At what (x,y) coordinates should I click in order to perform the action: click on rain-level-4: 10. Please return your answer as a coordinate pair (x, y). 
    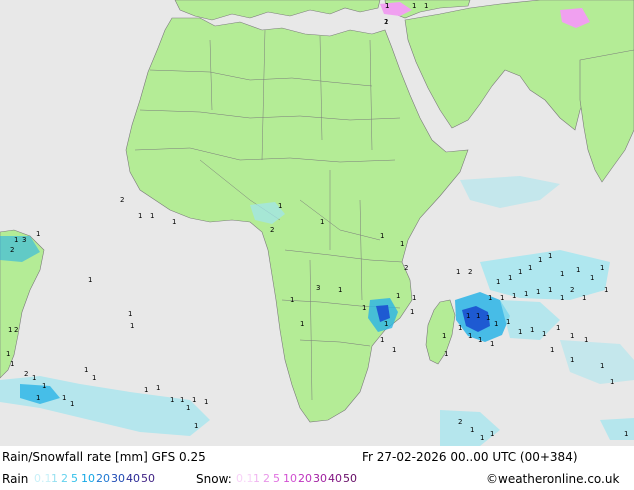
    Looking at the image, I should click on (88, 478).